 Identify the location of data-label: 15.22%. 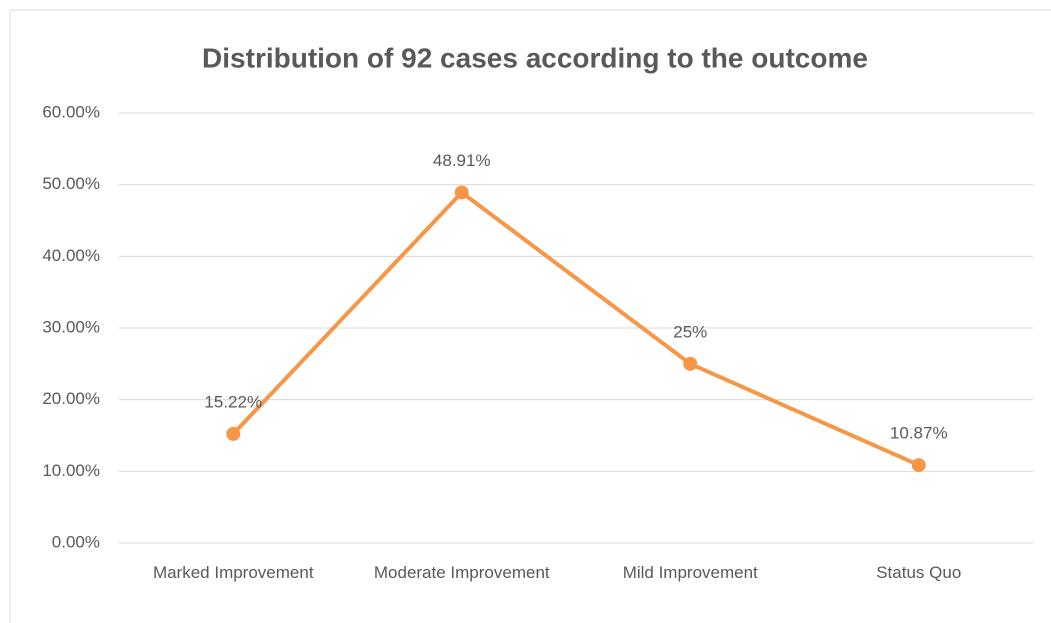
(233, 401).